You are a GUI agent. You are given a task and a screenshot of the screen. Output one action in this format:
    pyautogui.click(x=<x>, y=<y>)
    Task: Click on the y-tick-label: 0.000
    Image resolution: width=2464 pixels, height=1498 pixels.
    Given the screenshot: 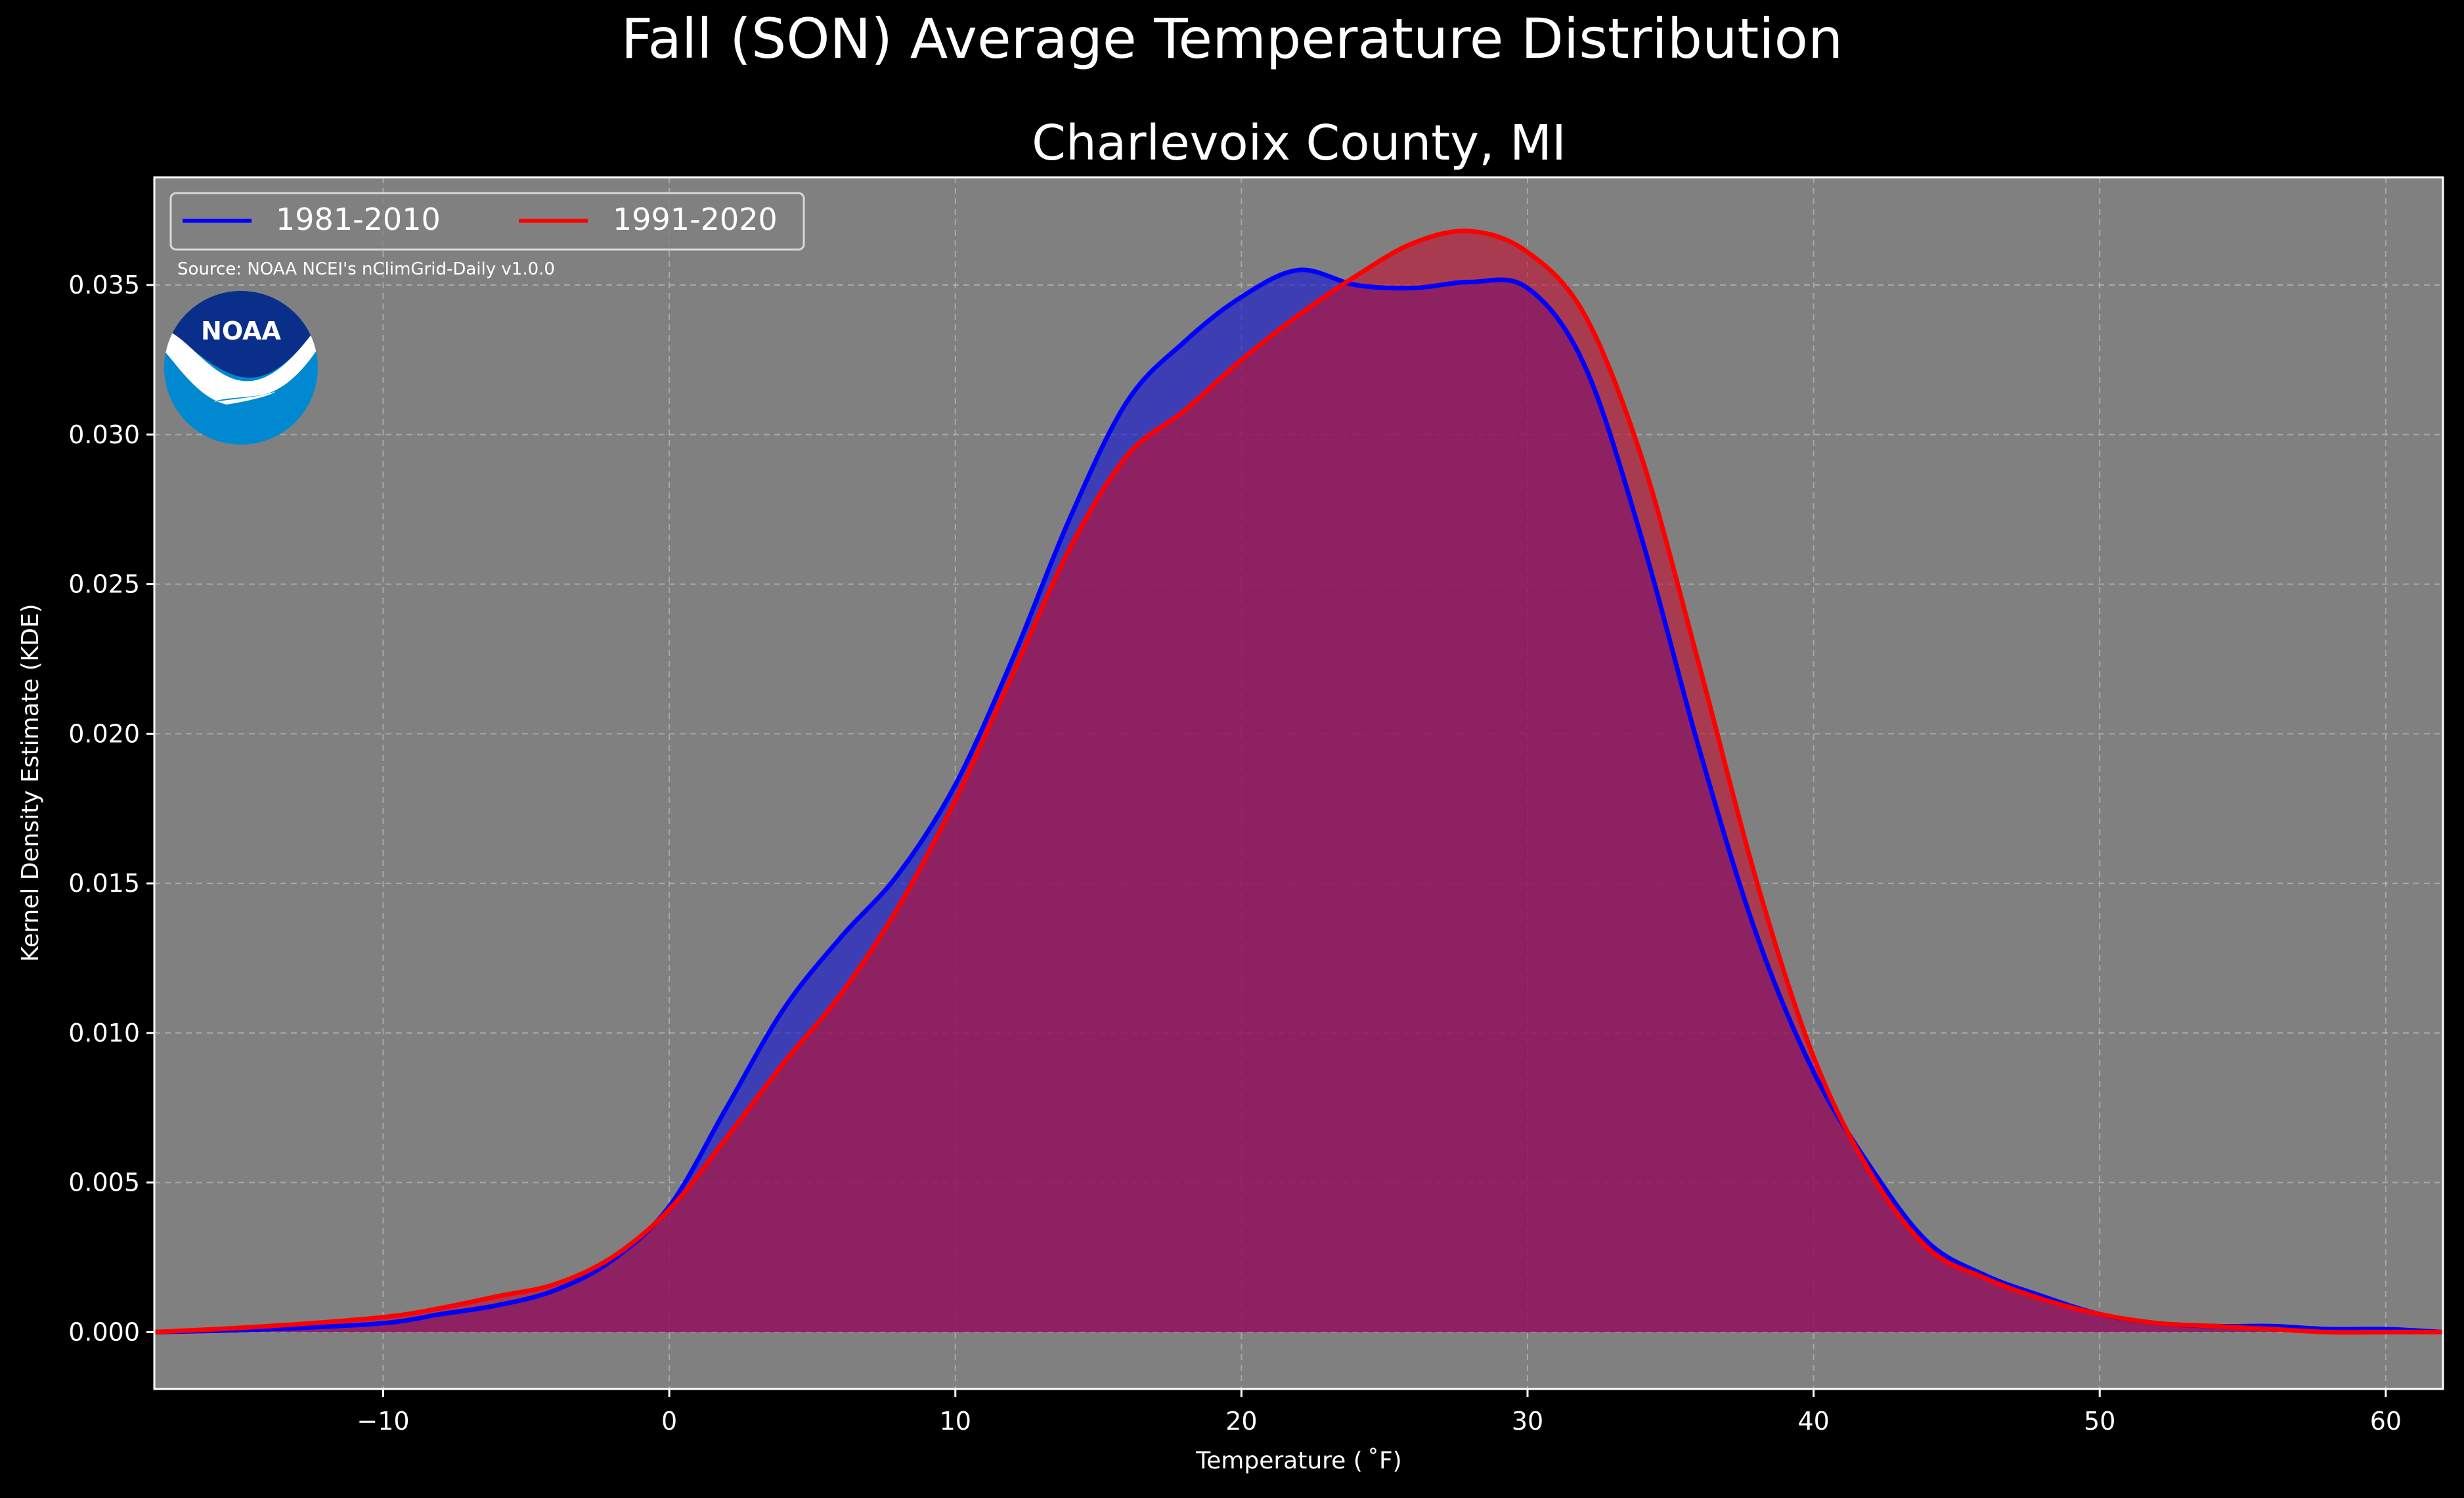 What is the action you would take?
    pyautogui.click(x=104, y=1331)
    